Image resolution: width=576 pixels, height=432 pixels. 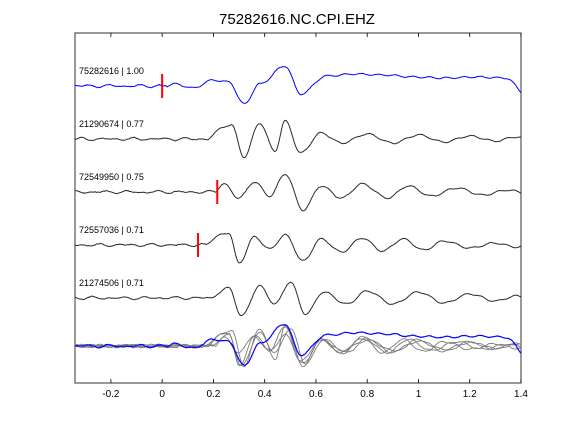 What do you see at coordinates (316, 394) in the screenshot?
I see `x-tick-label: 0.6` at bounding box center [316, 394].